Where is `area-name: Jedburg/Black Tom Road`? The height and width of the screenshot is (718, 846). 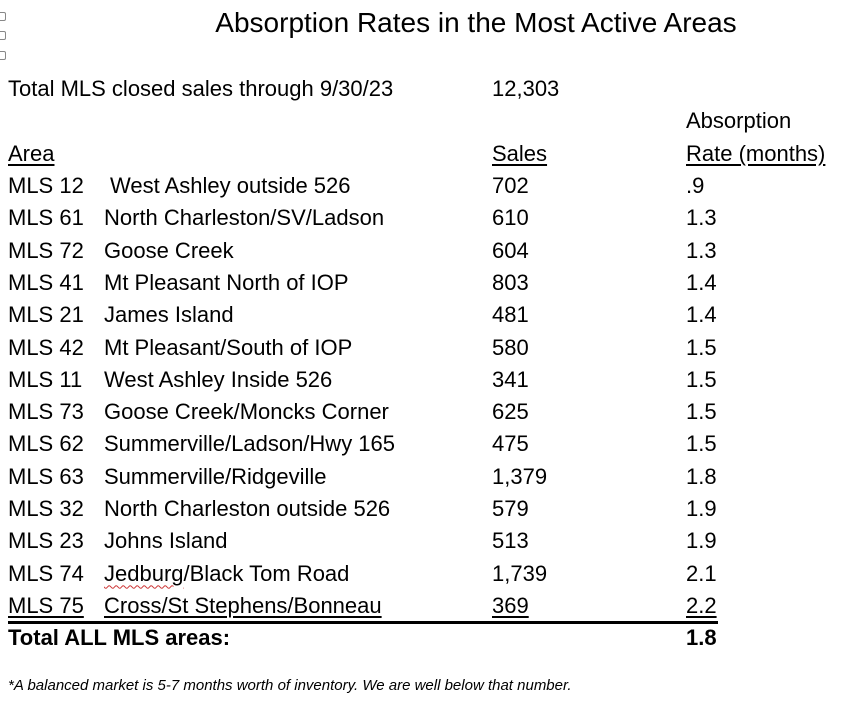
area-name: Jedburg/Black Tom Road is located at coordinates (227, 573).